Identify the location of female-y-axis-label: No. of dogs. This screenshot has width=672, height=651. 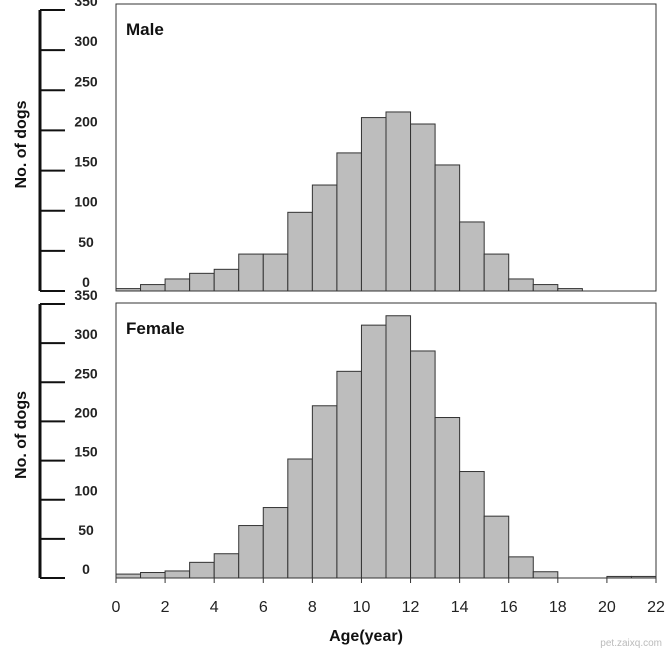
(21, 435).